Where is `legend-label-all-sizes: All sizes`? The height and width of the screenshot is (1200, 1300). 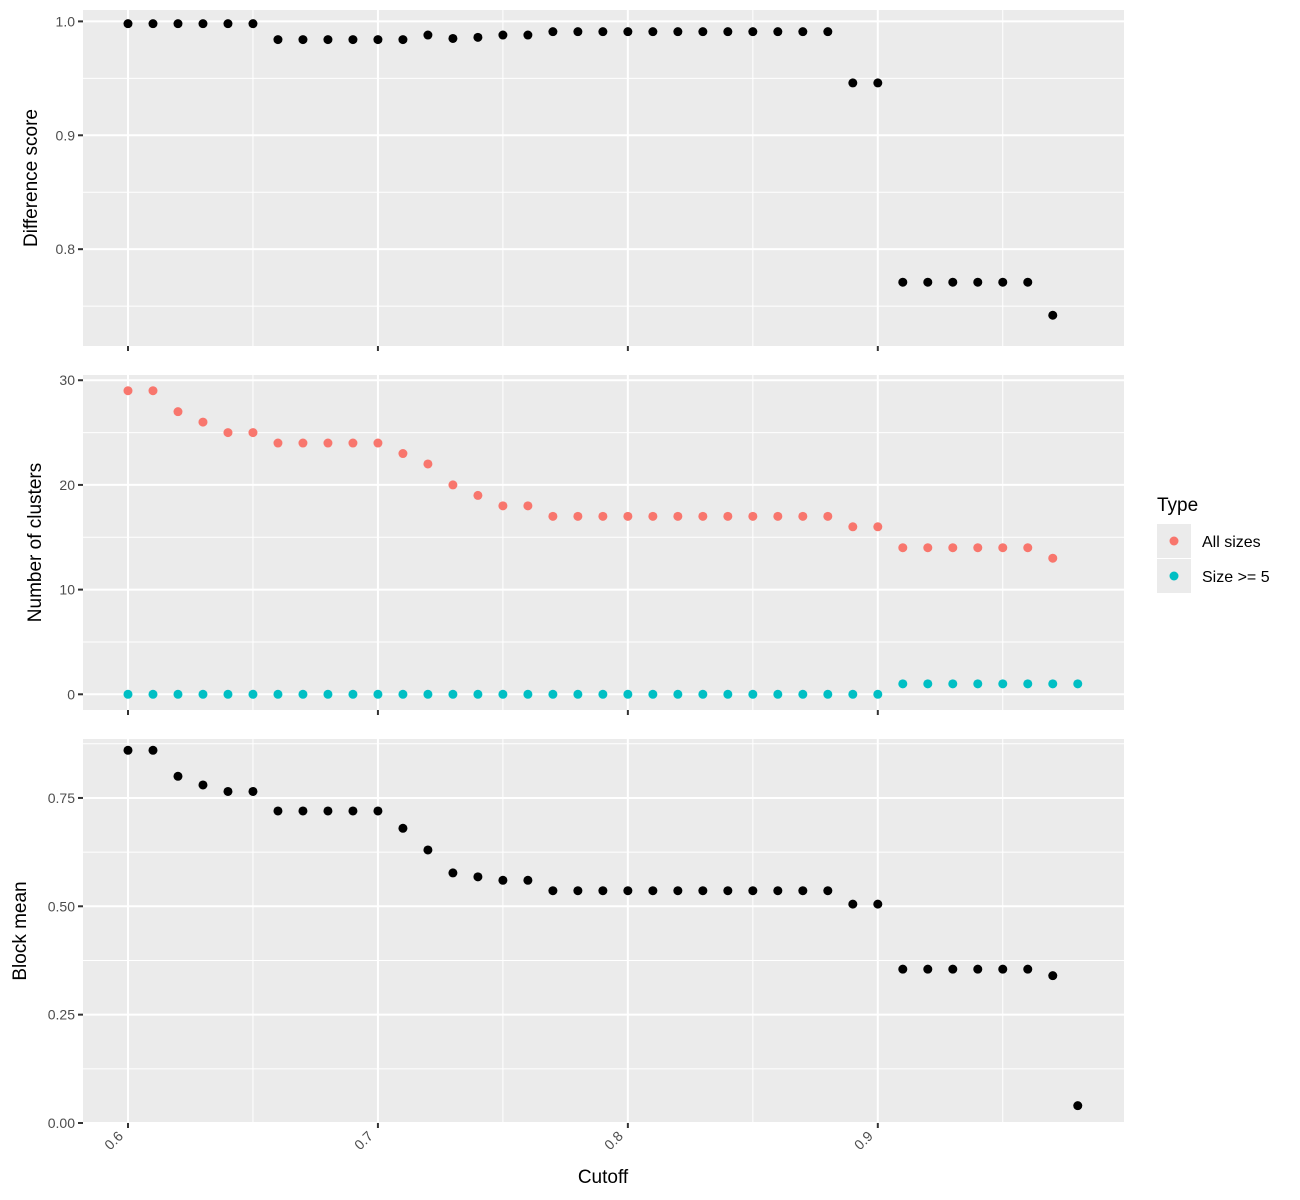
legend-label-all-sizes: All sizes is located at coordinates (1231, 542).